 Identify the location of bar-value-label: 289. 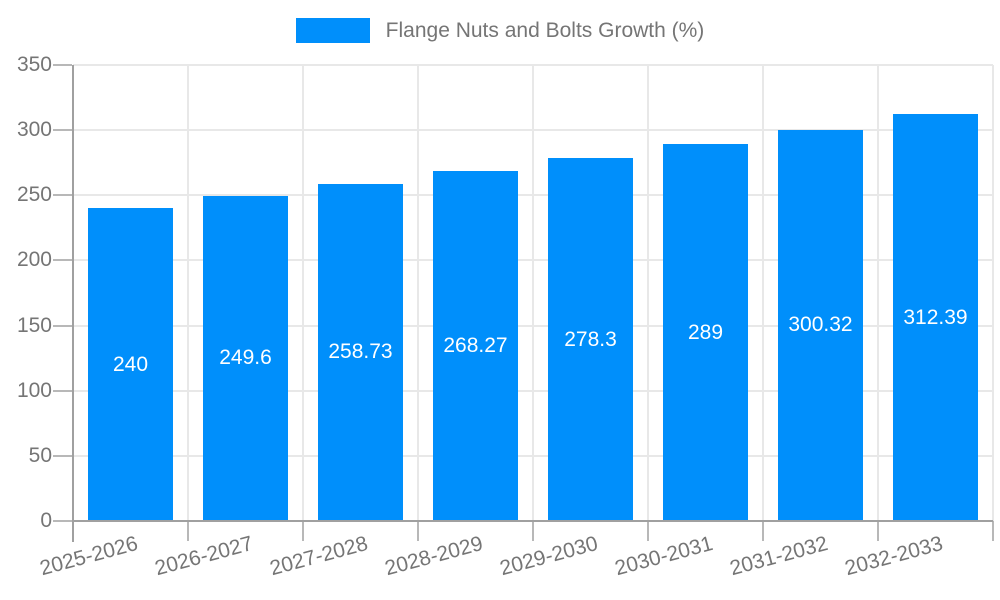
(705, 332).